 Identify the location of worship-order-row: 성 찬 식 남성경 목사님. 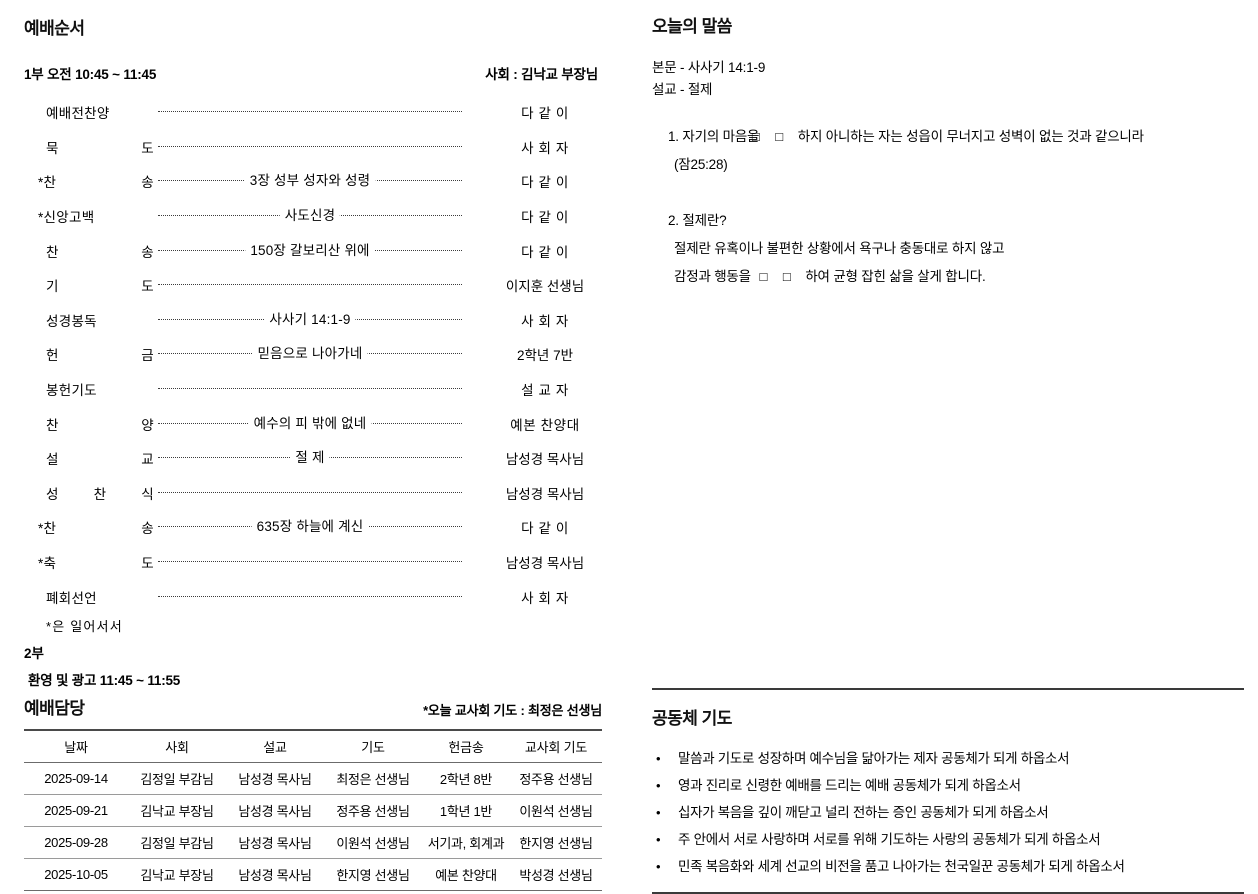
(310, 493).